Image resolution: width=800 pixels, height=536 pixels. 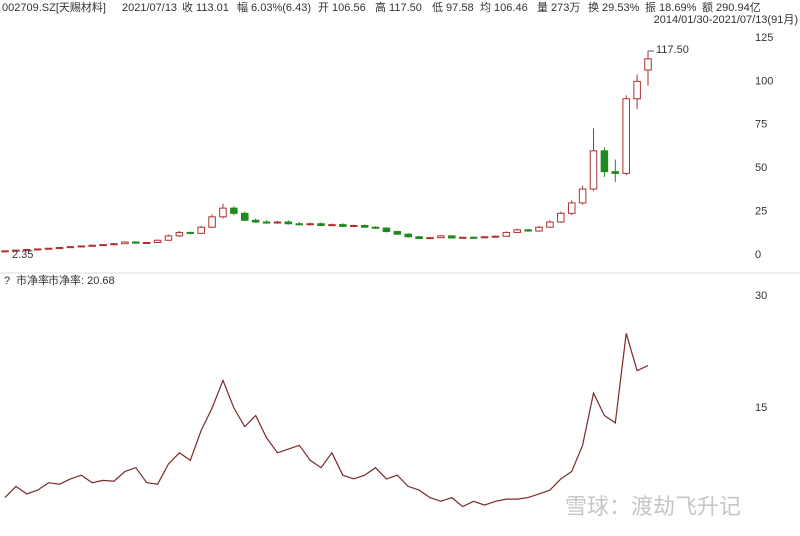 What do you see at coordinates (149, 8) in the screenshot?
I see `date: 2021/07/13` at bounding box center [149, 8].